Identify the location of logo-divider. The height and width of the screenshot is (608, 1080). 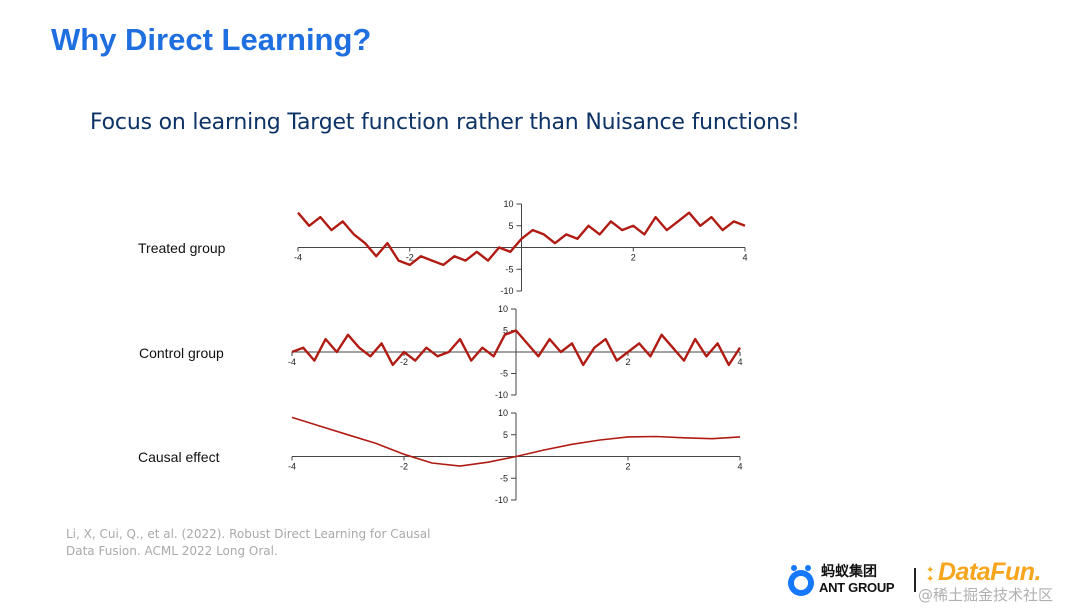
(915, 580).